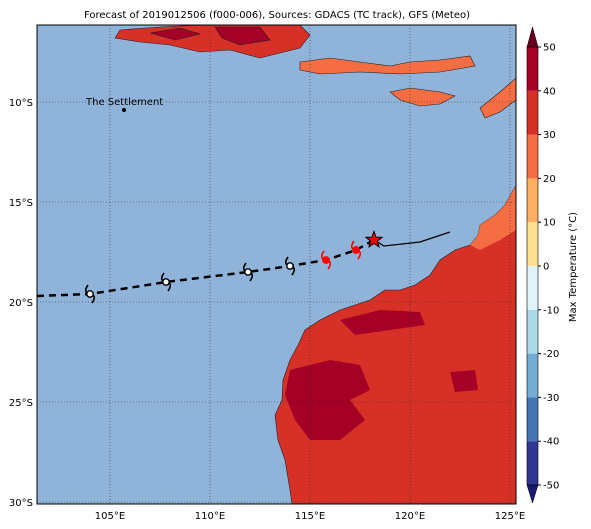  Describe the element at coordinates (21, 203) in the screenshot. I see `lat-tick-label: 15°S` at that location.